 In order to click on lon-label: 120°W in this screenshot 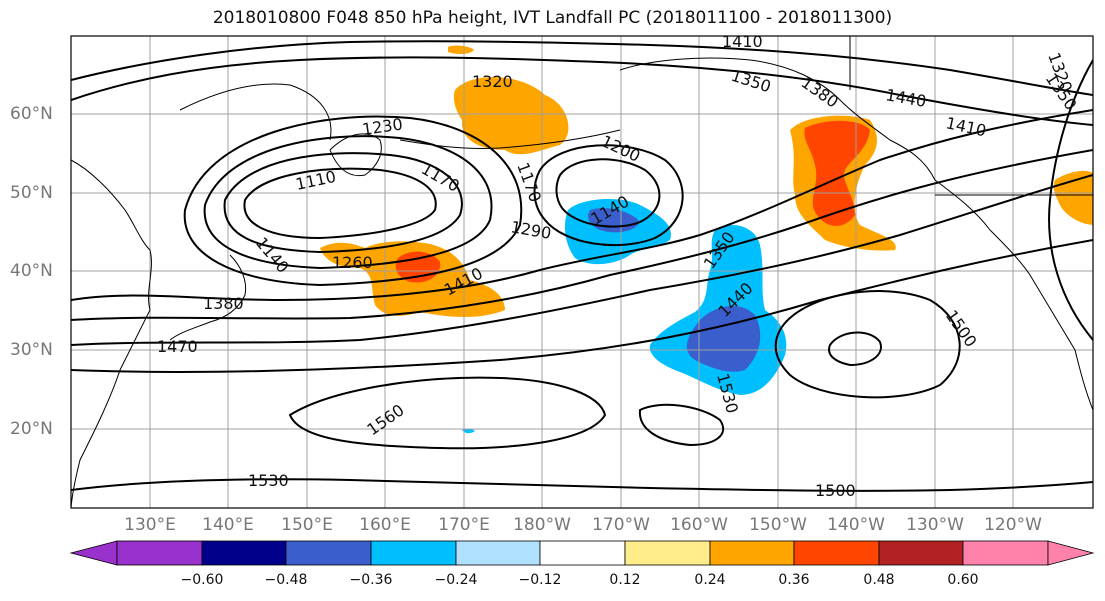, I will do `click(1013, 525)`.